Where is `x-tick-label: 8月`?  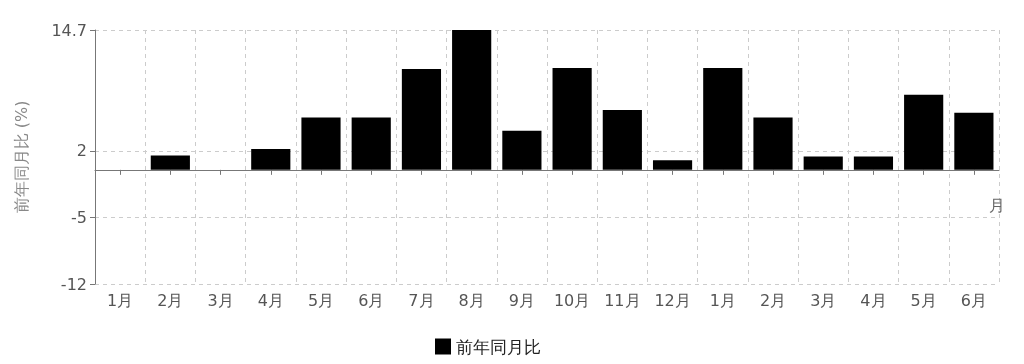
x-tick-label: 8月 is located at coordinates (471, 300).